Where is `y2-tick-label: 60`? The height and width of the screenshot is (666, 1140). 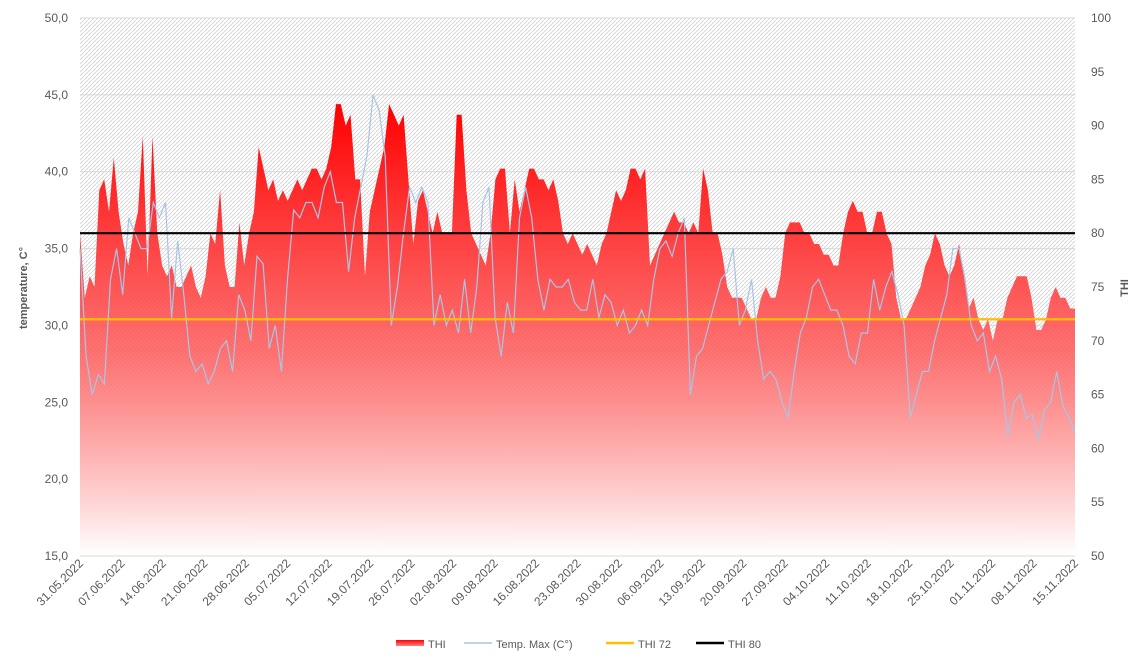 y2-tick-label: 60 is located at coordinates (1098, 448).